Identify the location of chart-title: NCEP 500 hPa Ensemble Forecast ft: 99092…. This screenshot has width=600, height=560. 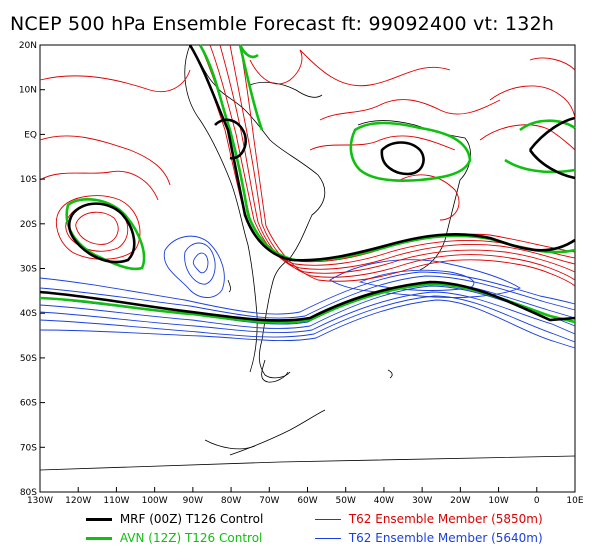
(282, 24).